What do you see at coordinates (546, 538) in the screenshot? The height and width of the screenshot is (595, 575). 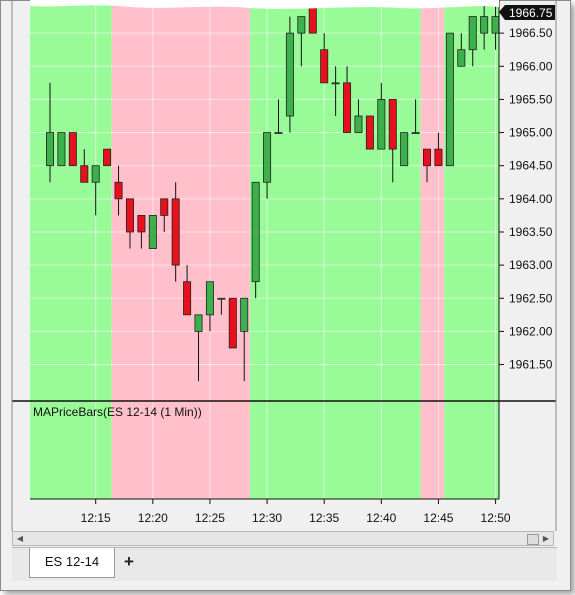 I see `scroll-right-icon: ▶` at bounding box center [546, 538].